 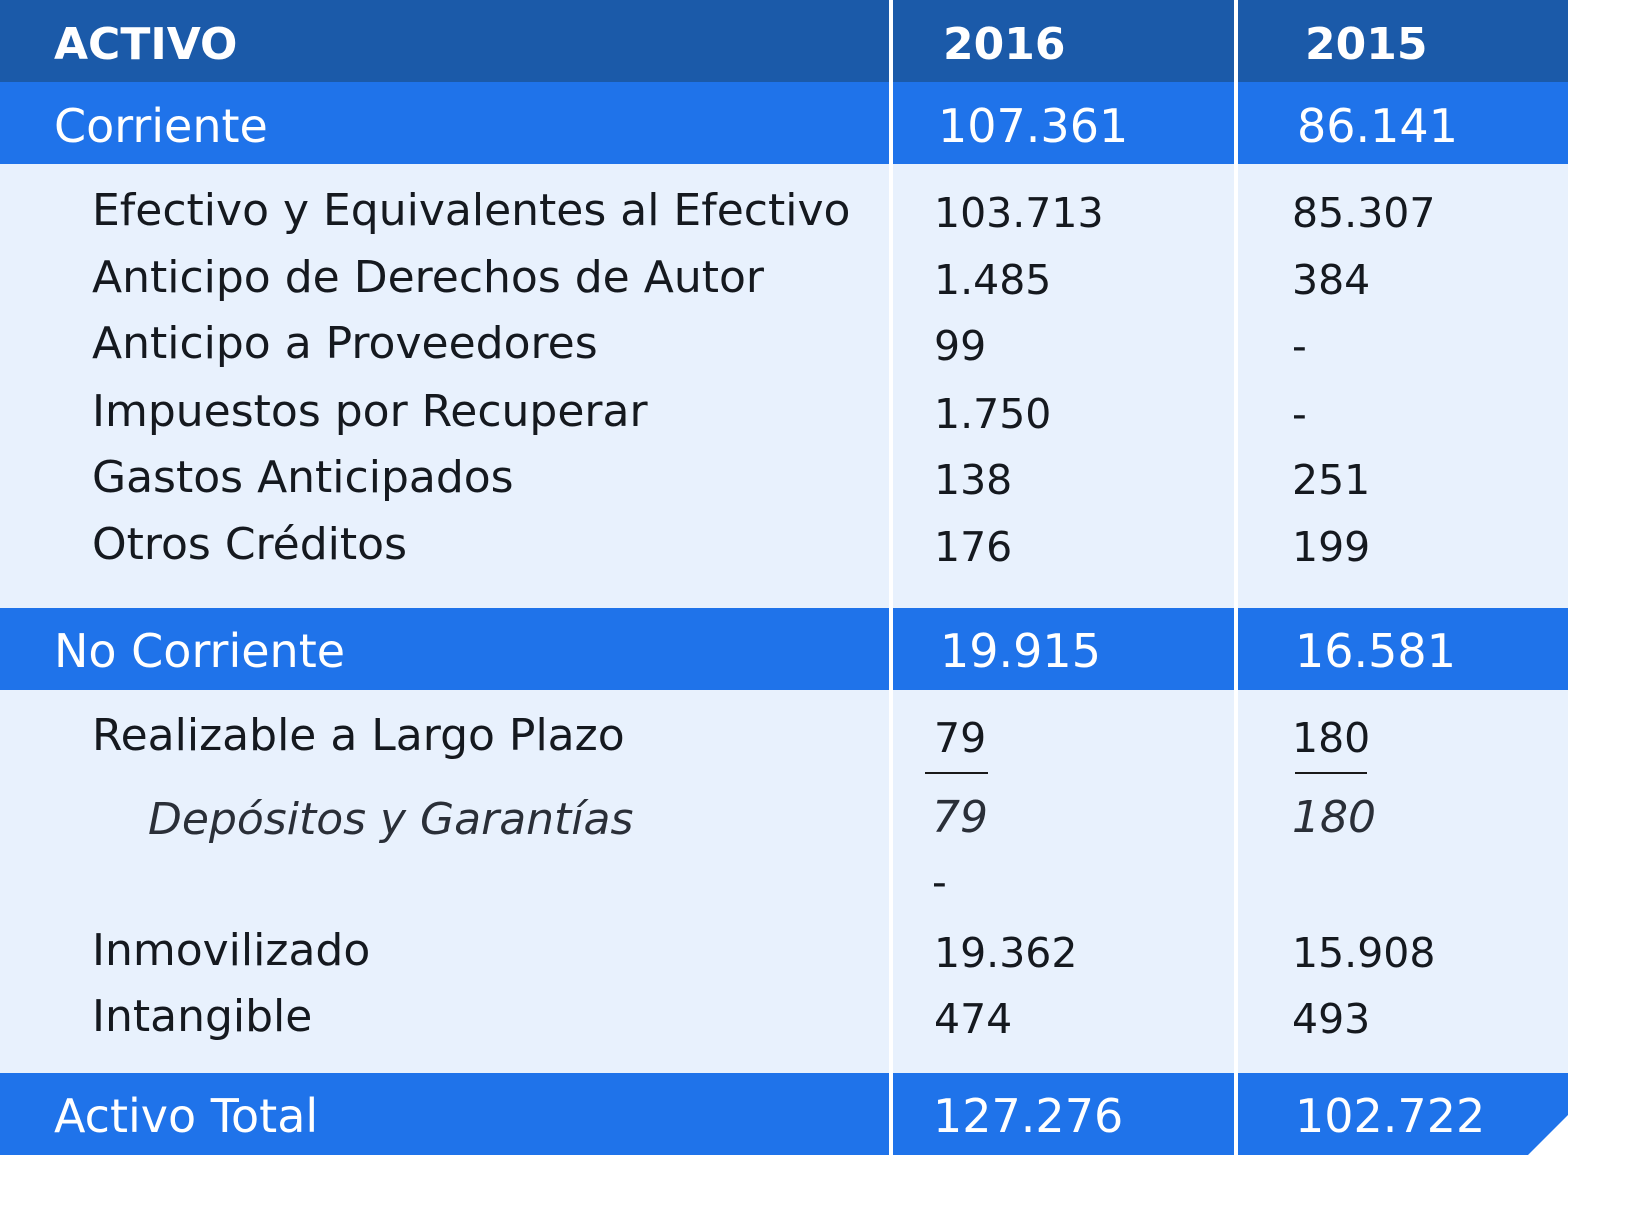 I want to click on item-label: Anticipo a Proveedores, so click(x=345, y=343).